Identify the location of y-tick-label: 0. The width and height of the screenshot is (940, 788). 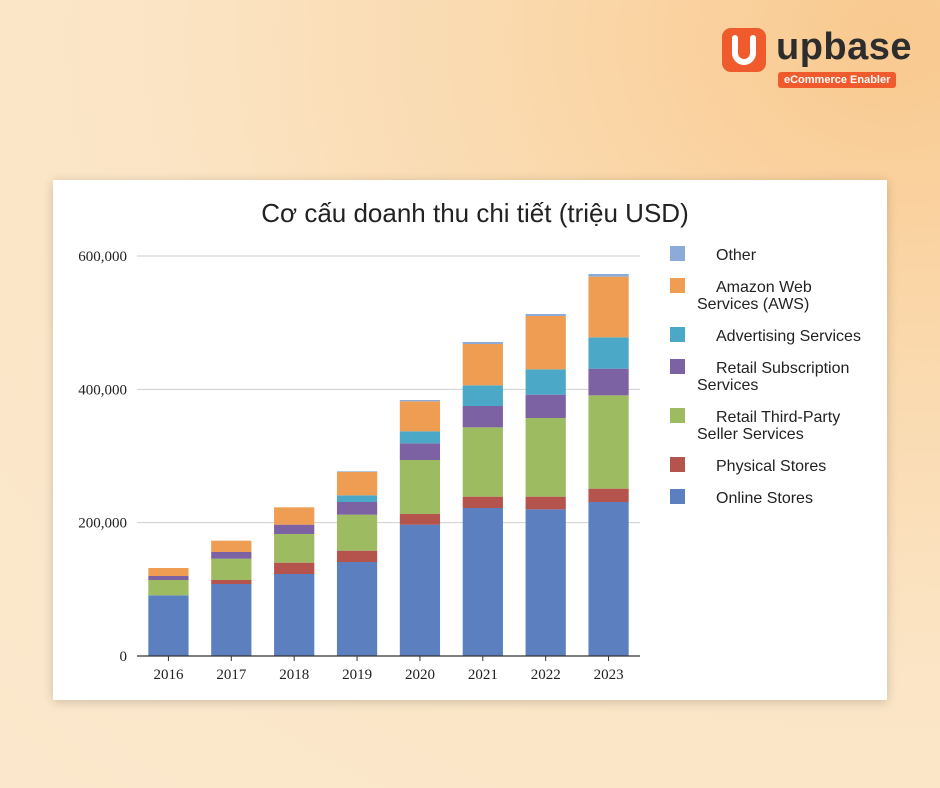
(124, 657).